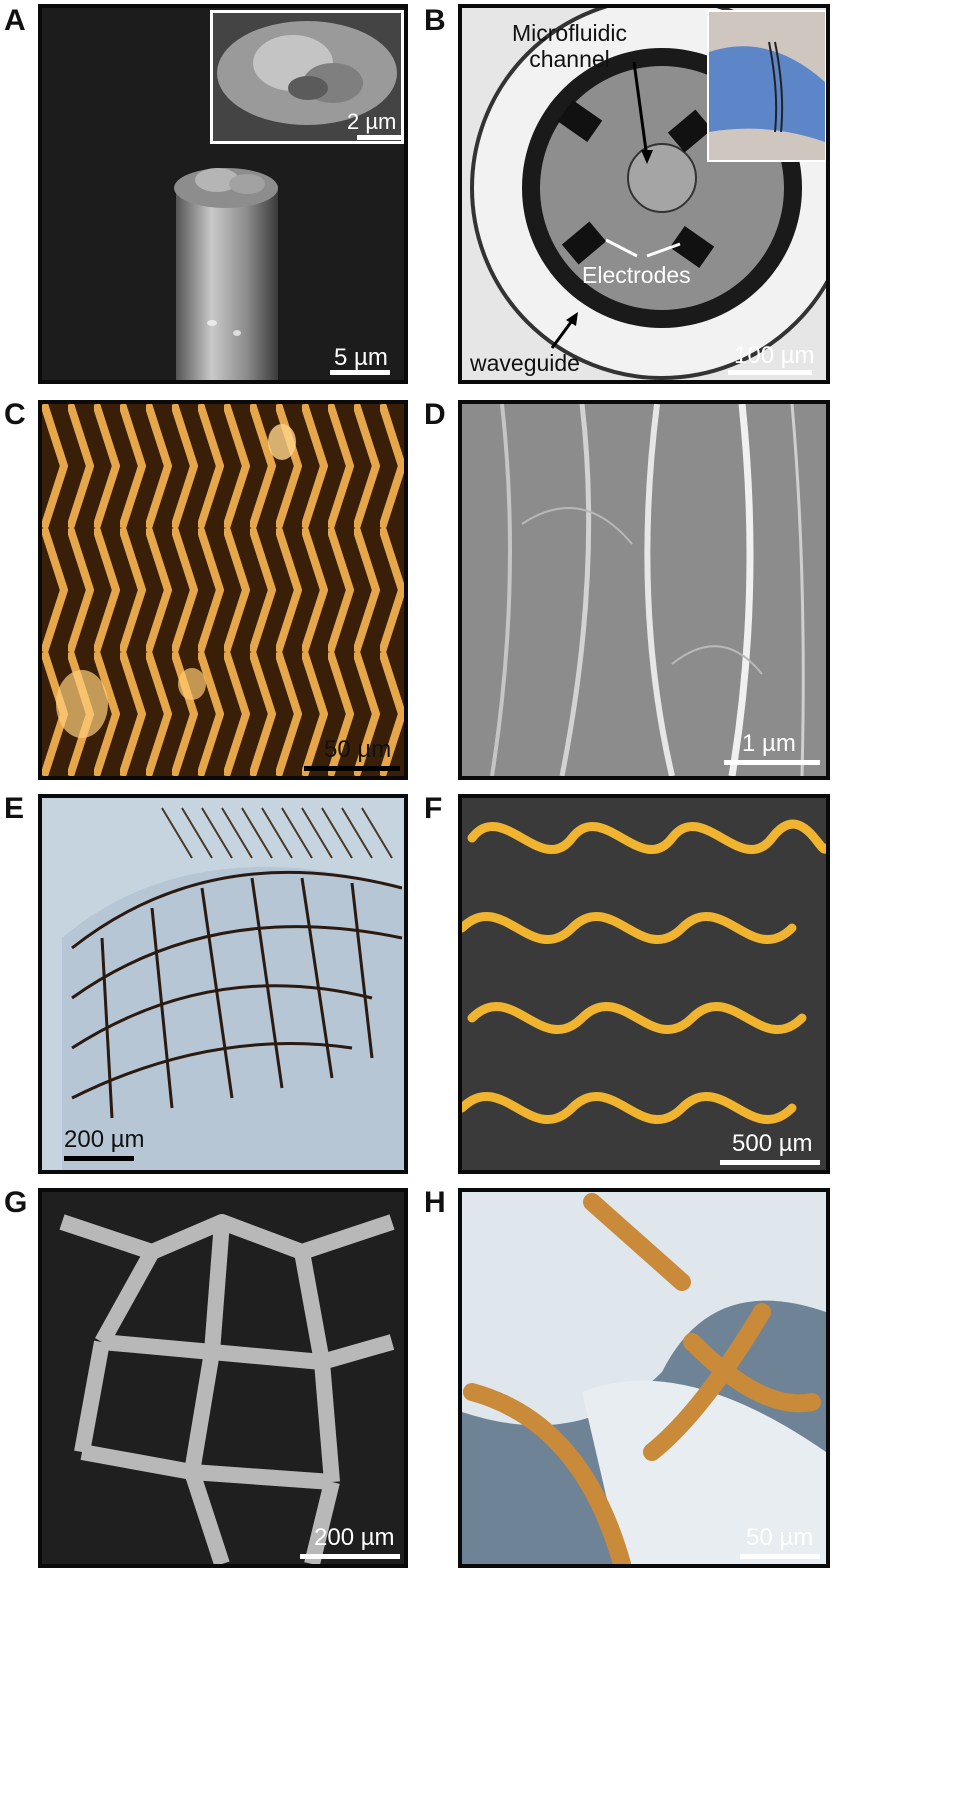 The width and height of the screenshot is (960, 1815). I want to click on panel-label-f: F, so click(433, 808).